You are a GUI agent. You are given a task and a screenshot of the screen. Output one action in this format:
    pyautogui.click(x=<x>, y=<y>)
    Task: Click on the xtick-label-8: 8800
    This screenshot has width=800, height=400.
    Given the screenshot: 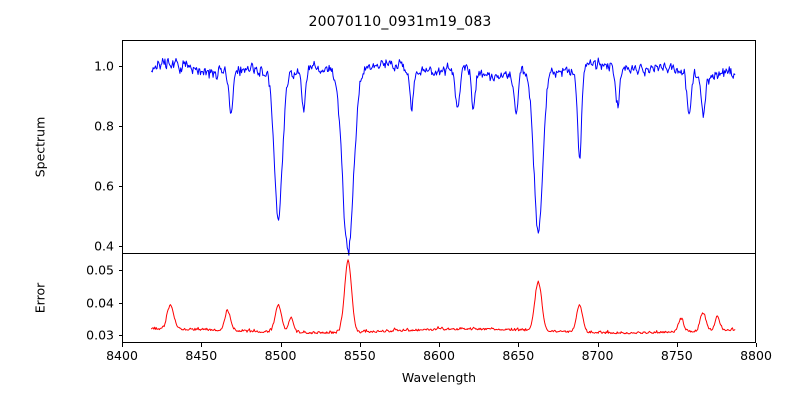 What is the action you would take?
    pyautogui.click(x=756, y=355)
    